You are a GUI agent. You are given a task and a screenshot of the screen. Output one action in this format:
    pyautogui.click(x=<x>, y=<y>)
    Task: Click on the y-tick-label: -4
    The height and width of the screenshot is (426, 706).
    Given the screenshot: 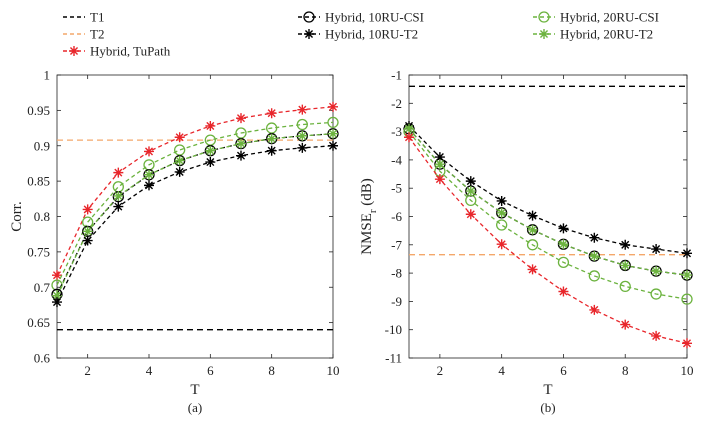 What is the action you would take?
    pyautogui.click(x=396, y=159)
    